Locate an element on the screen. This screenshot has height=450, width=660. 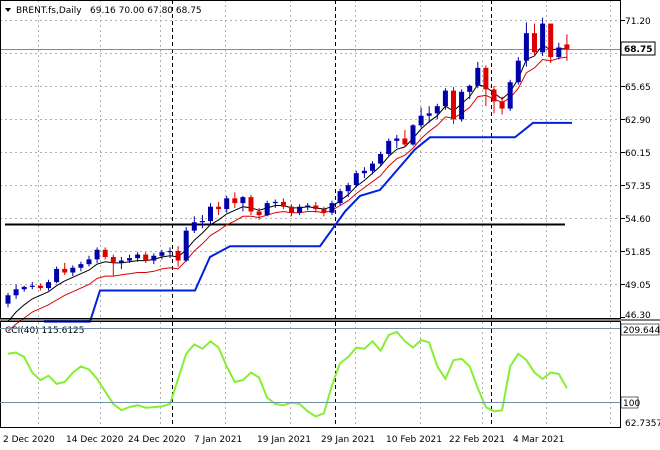
current-price-box is located at coordinates (638, 48).